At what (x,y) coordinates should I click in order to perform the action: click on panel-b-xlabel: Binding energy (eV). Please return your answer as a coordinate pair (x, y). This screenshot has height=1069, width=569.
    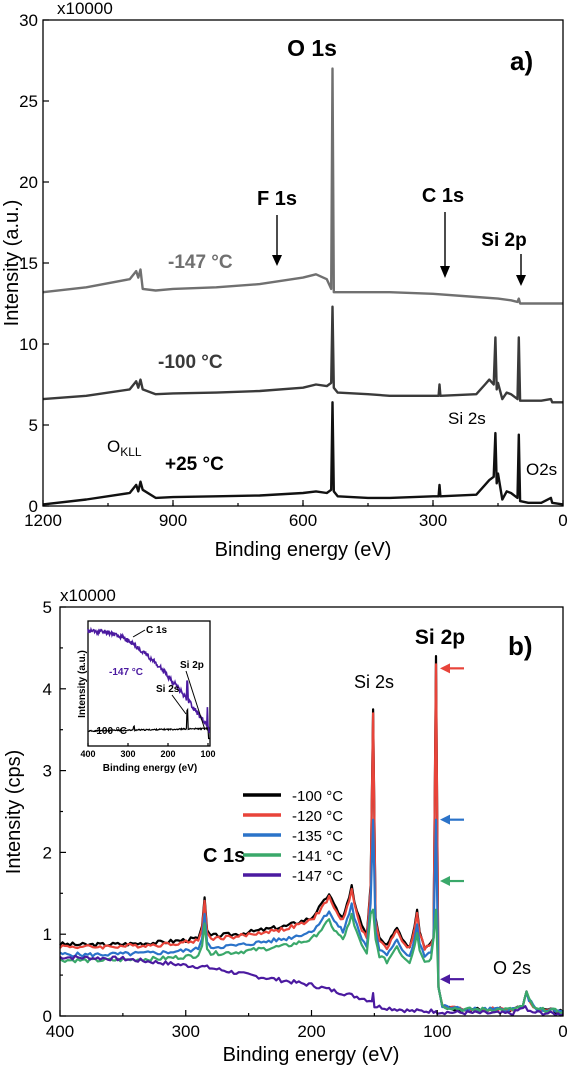
    Looking at the image, I should click on (311, 1055).